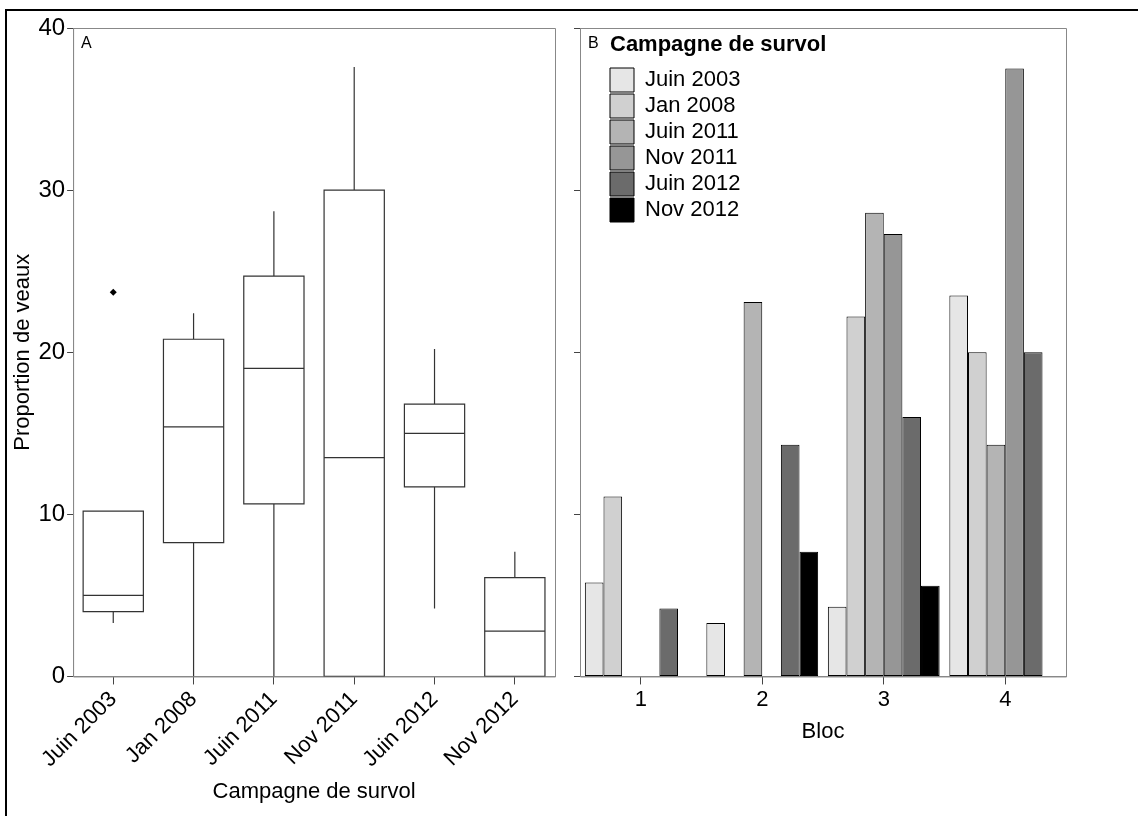 This screenshot has height=816, width=1141. What do you see at coordinates (87, 43) in the screenshot?
I see `annotation: A` at bounding box center [87, 43].